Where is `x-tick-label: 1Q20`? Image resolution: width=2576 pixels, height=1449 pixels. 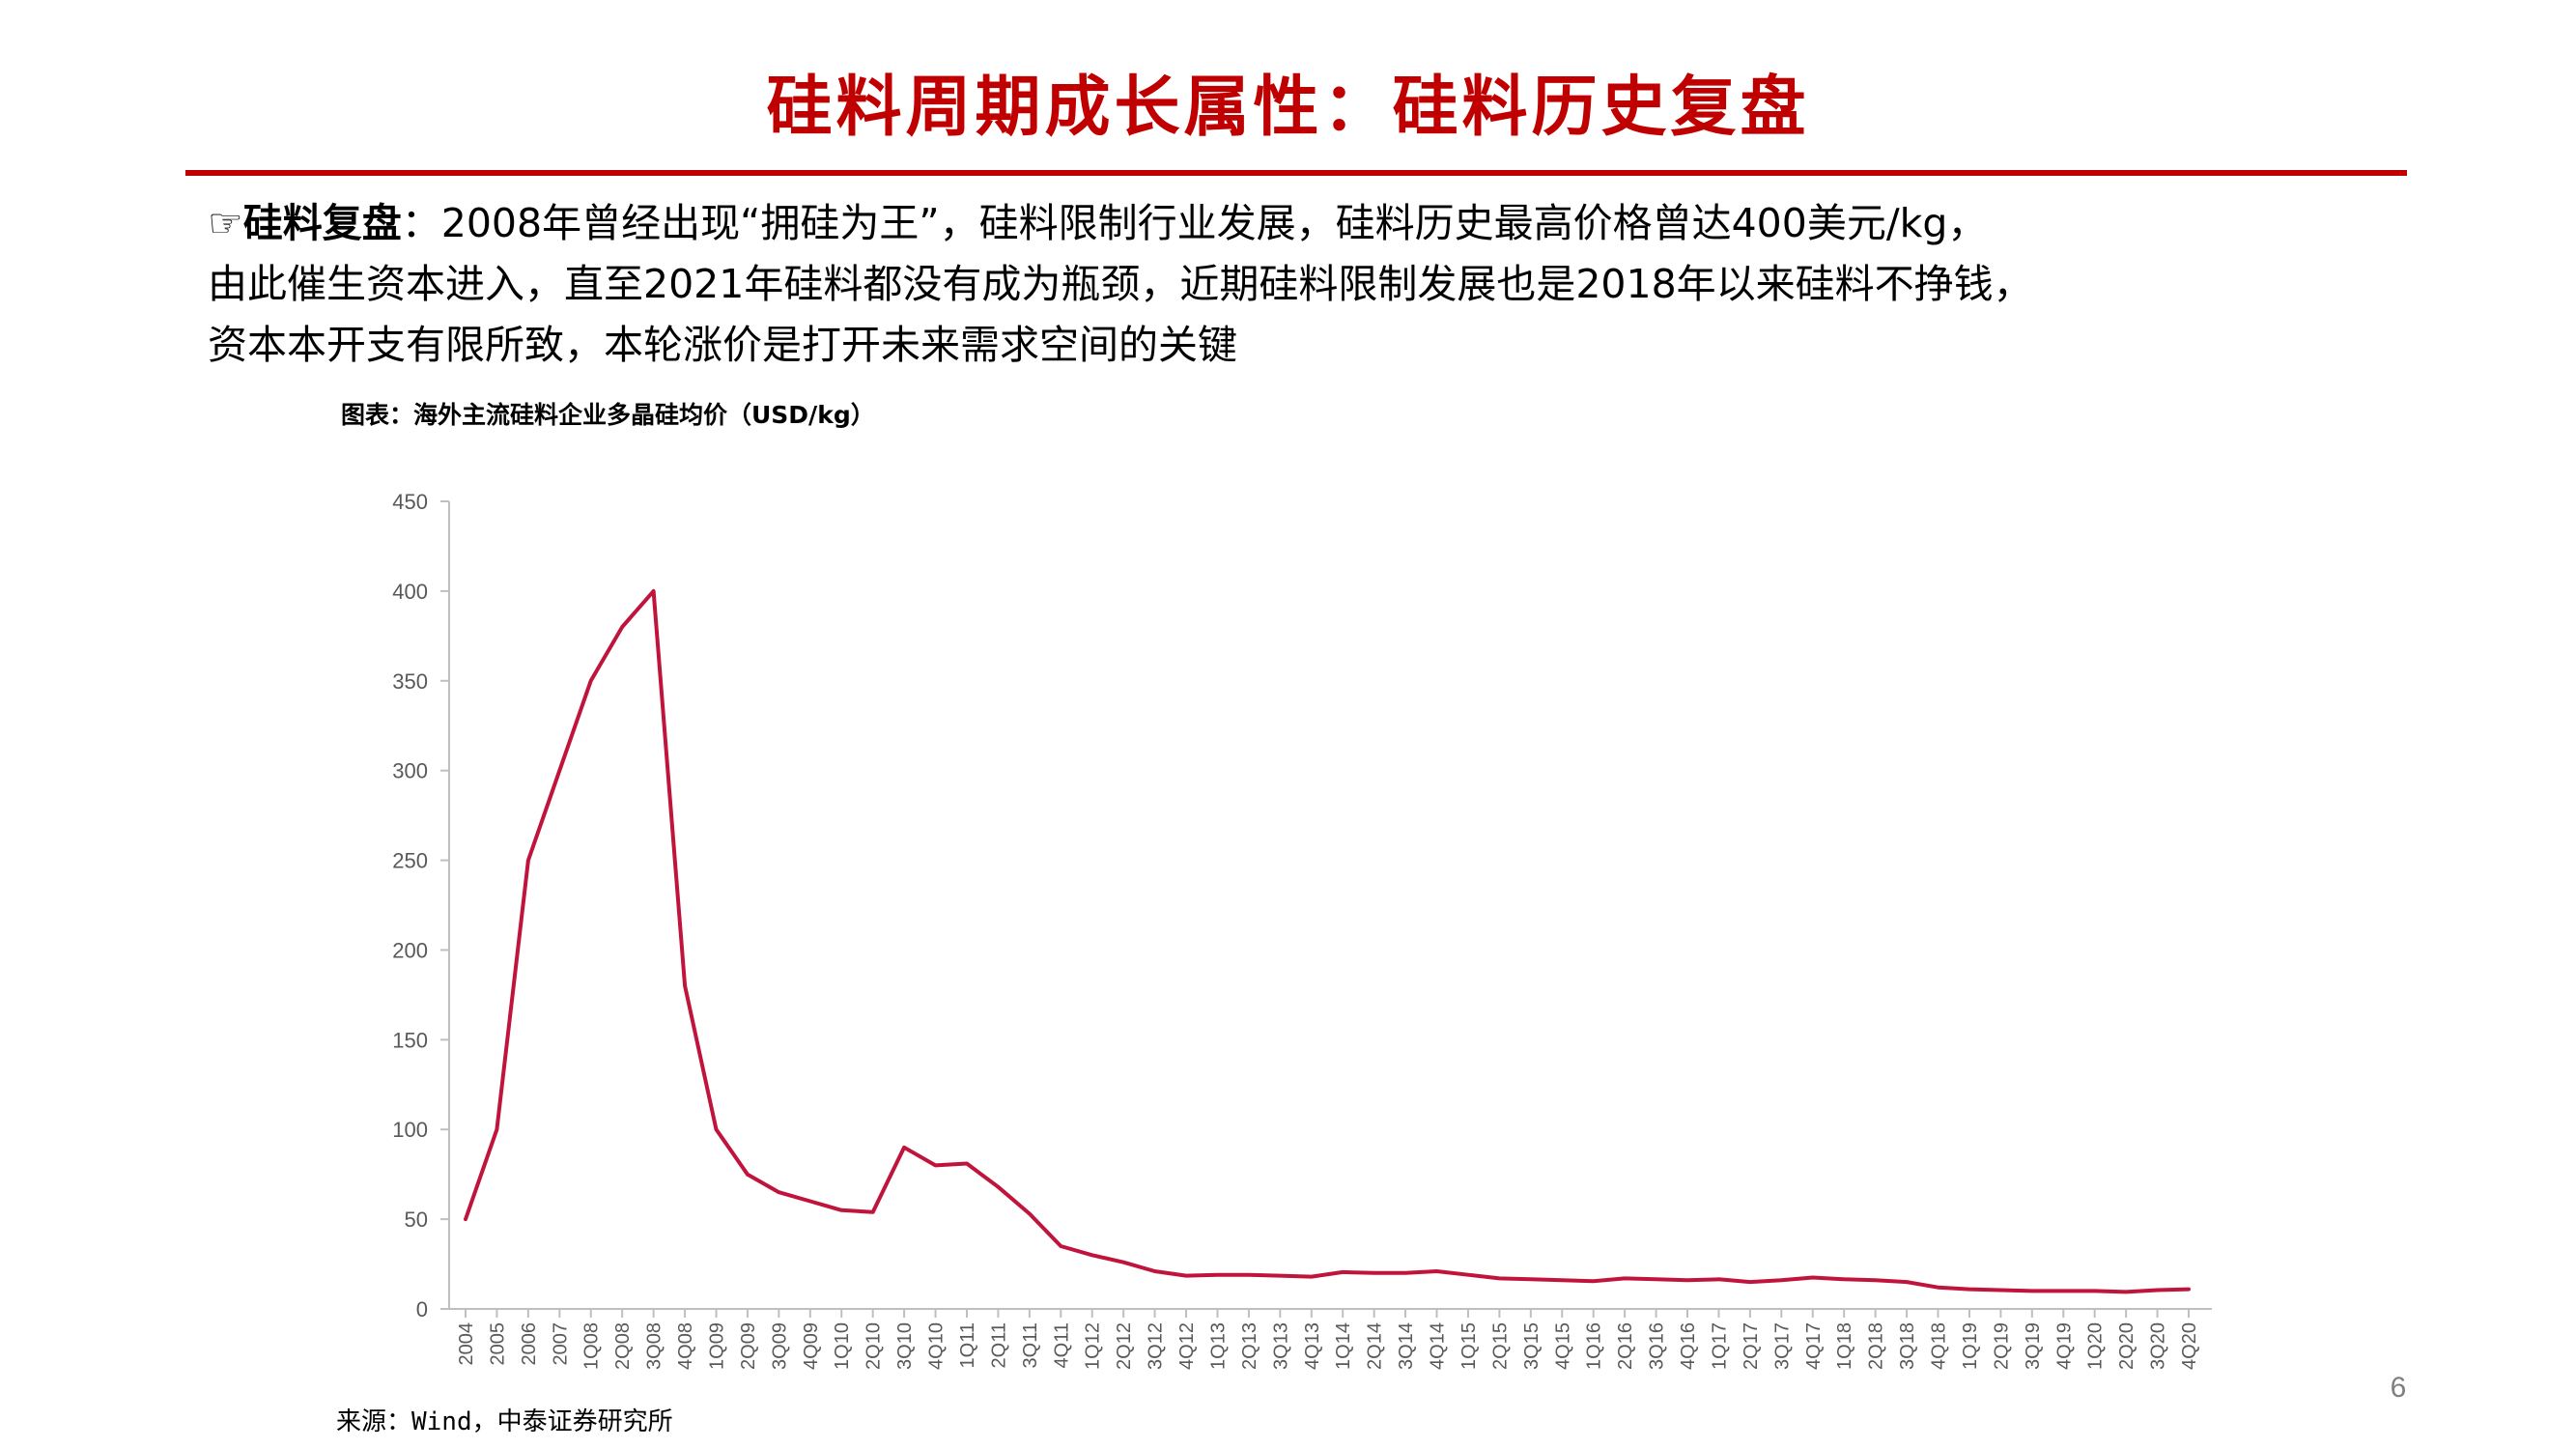 x-tick-label: 1Q20 is located at coordinates (2096, 1346).